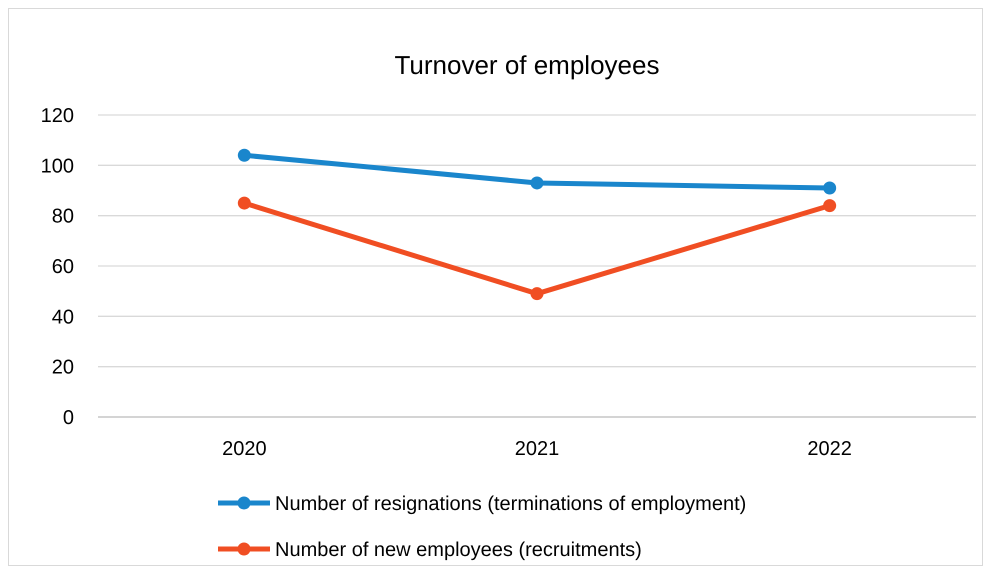  I want to click on y-tick-label: 80, so click(63, 217).